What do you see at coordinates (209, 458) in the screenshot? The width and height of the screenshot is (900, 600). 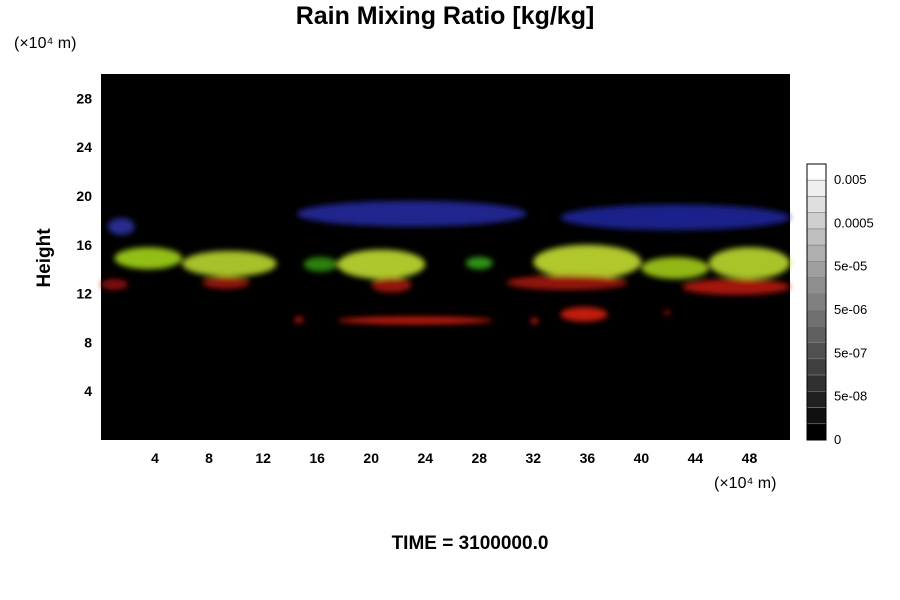 I see `x-tick-label: 8` at bounding box center [209, 458].